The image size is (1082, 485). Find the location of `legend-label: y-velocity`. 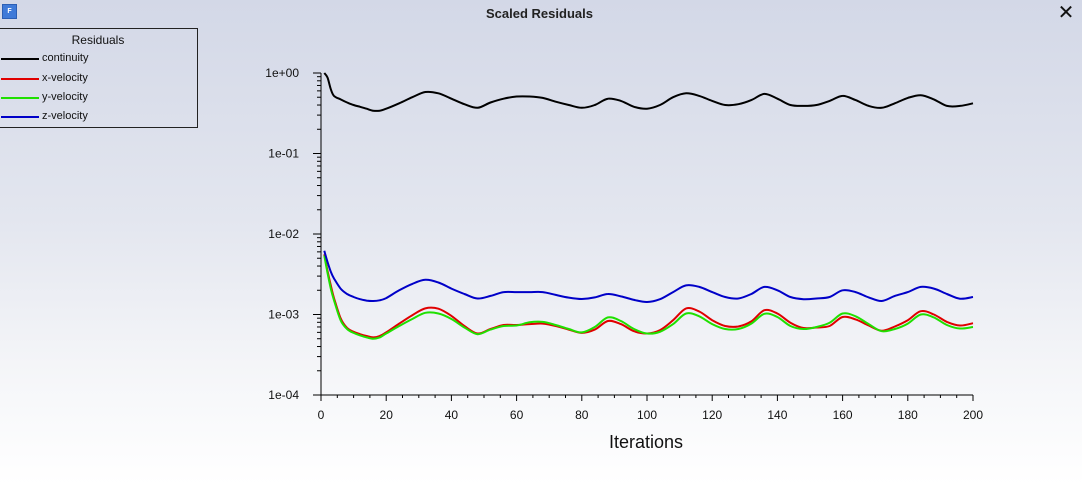

legend-label: y-velocity is located at coordinates (65, 97).